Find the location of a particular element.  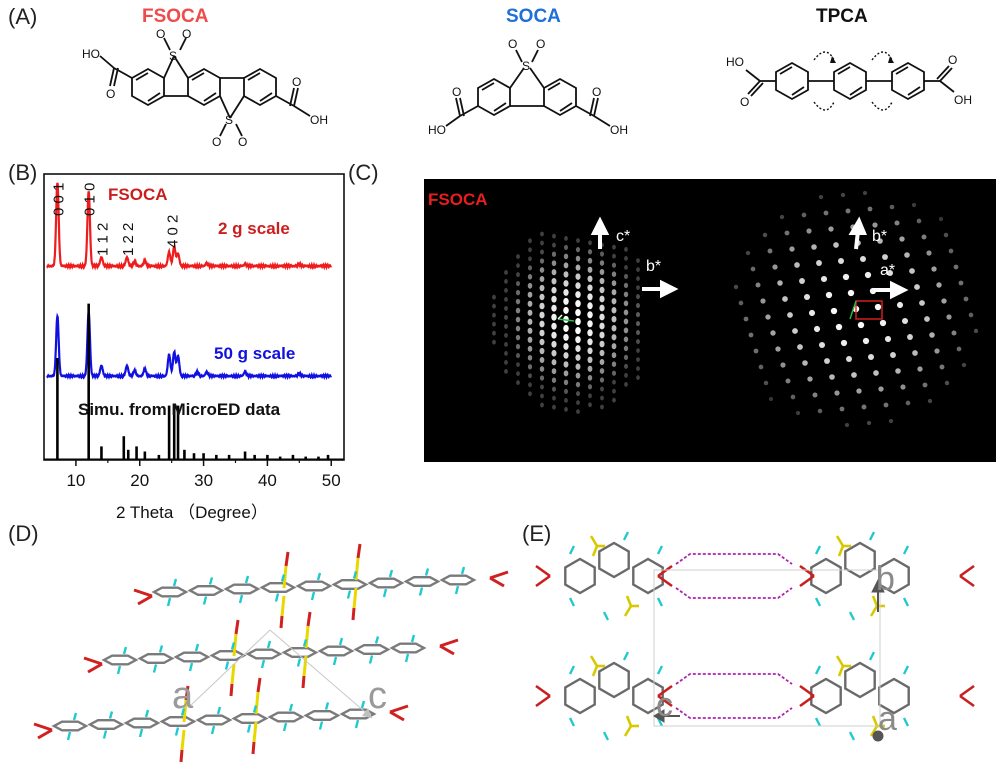

peak-annotation: 1 1 2 is located at coordinates (102, 239).